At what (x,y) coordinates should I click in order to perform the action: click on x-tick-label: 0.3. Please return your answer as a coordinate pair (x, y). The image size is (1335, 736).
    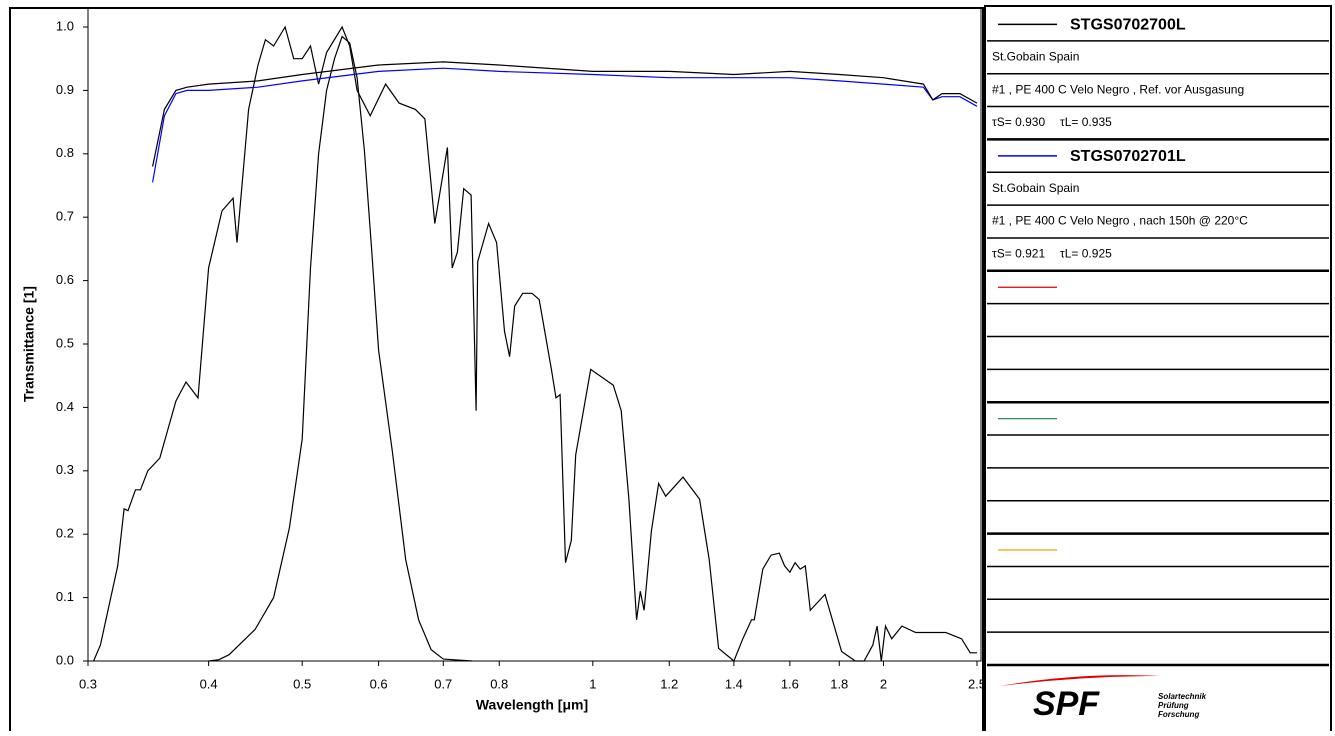
    Looking at the image, I should click on (88, 683).